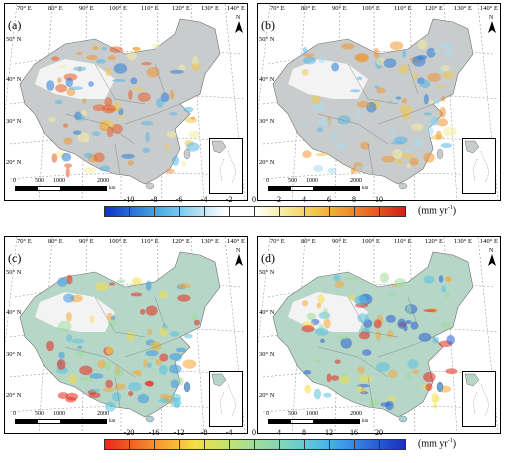 The image size is (510, 463). What do you see at coordinates (14, 354) in the screenshot?
I see `lat-label: 30° N` at bounding box center [14, 354].